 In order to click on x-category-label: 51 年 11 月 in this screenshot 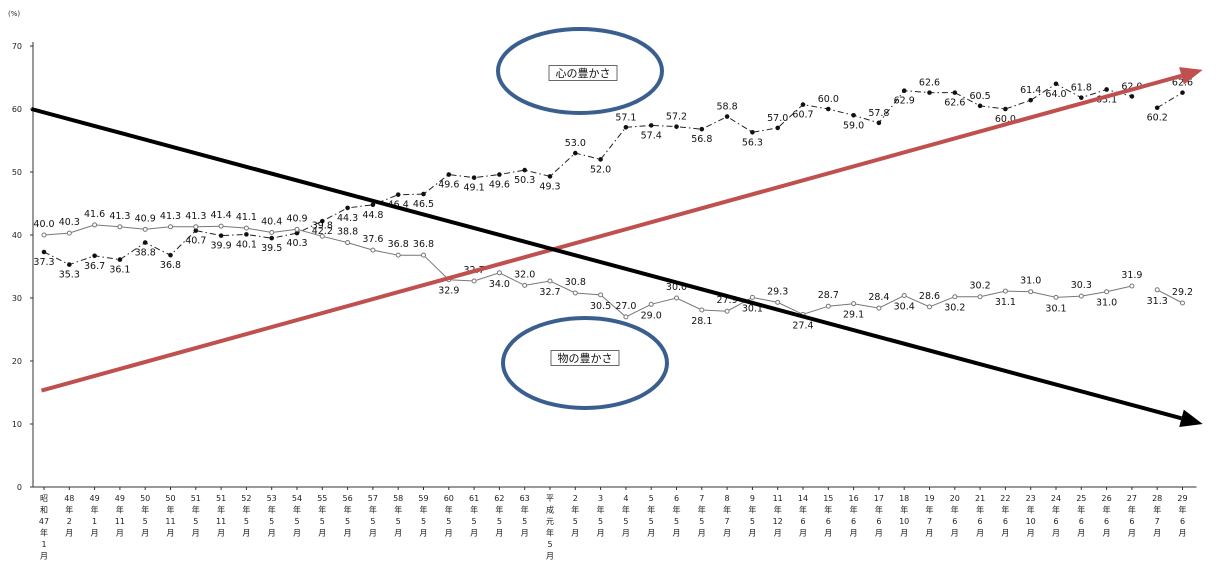, I will do `click(221, 516)`.